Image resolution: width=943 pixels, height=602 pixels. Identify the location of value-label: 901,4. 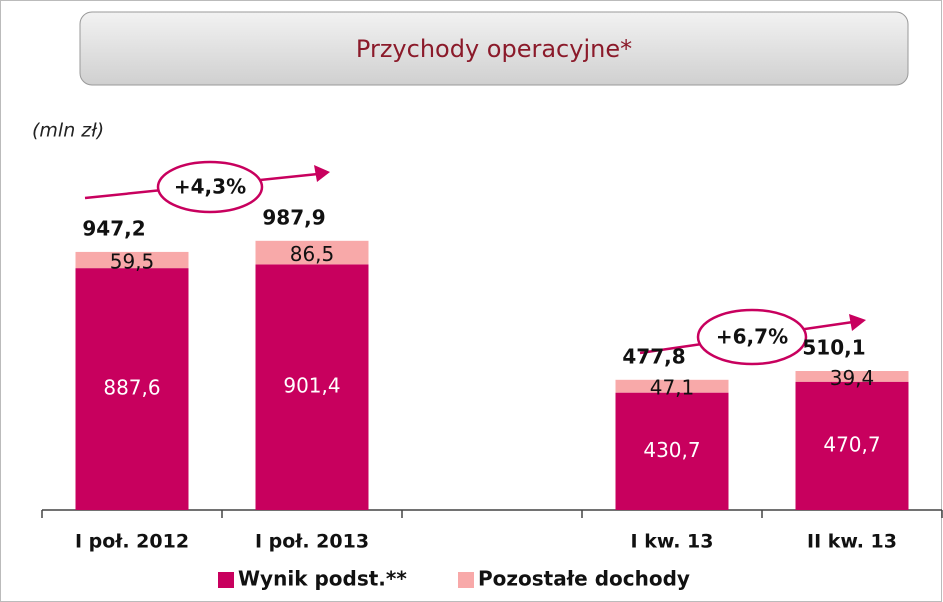
(311, 386).